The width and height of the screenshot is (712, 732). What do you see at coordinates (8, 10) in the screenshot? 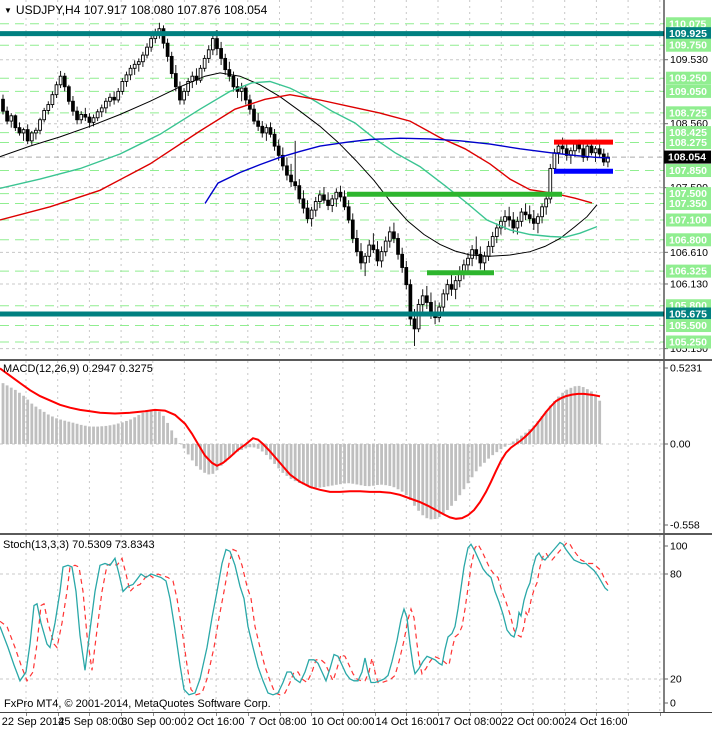
I see `symbol-dropdown-icon: ▼` at bounding box center [8, 10].